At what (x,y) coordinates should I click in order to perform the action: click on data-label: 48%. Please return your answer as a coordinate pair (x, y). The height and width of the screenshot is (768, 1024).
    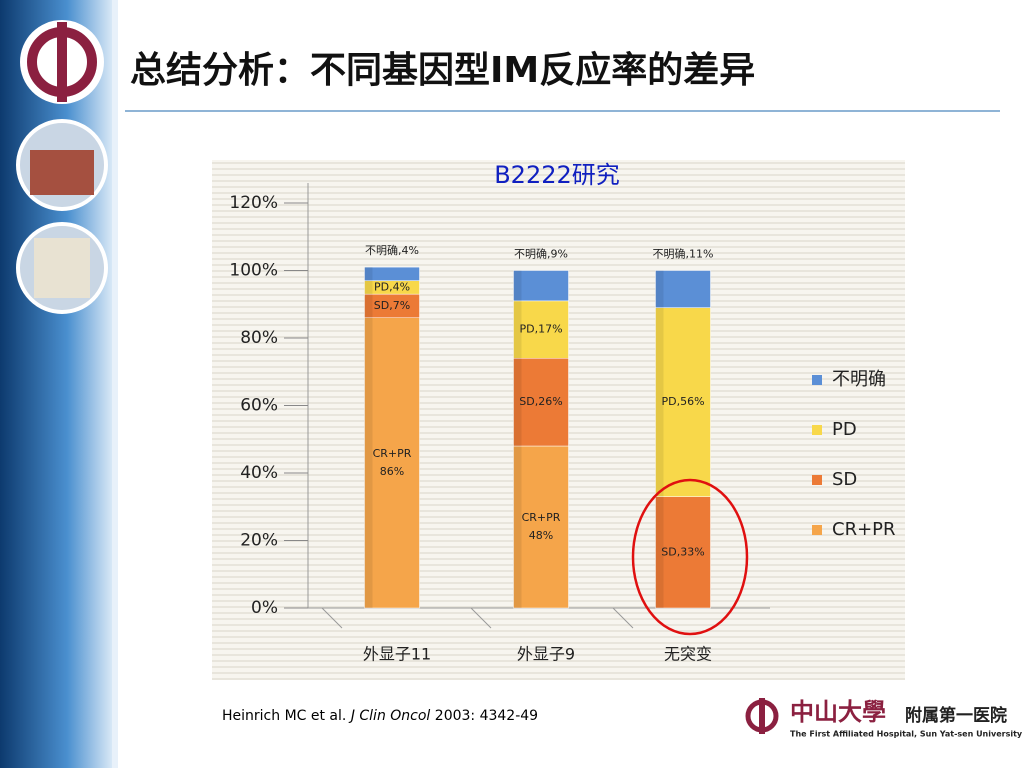
    Looking at the image, I should click on (541, 535).